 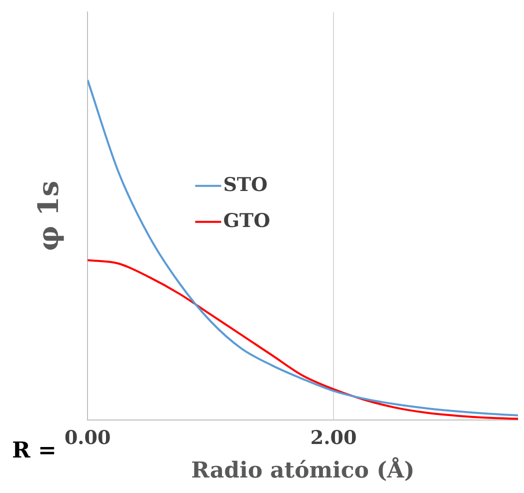 What do you see at coordinates (49, 216) in the screenshot?
I see `y-axis-title: φ 1s` at bounding box center [49, 216].